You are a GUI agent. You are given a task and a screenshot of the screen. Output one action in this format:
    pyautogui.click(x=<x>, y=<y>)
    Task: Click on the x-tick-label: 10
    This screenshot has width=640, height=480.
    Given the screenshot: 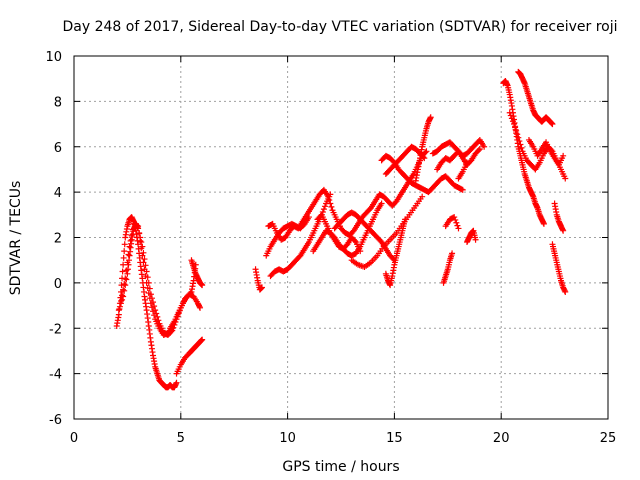 What is the action you would take?
    pyautogui.click(x=287, y=438)
    